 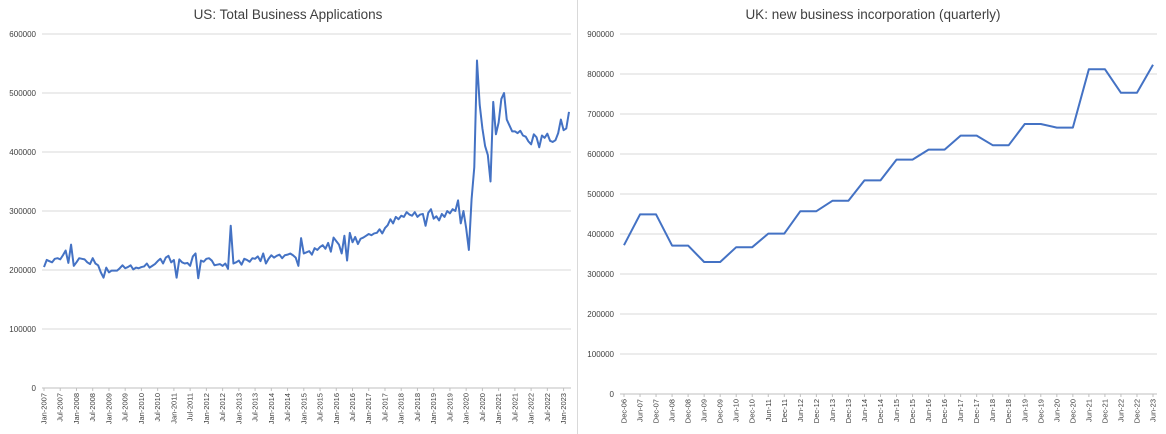 What do you see at coordinates (44, 408) in the screenshot?
I see `x-tick-label: Jan-2007` at bounding box center [44, 408].